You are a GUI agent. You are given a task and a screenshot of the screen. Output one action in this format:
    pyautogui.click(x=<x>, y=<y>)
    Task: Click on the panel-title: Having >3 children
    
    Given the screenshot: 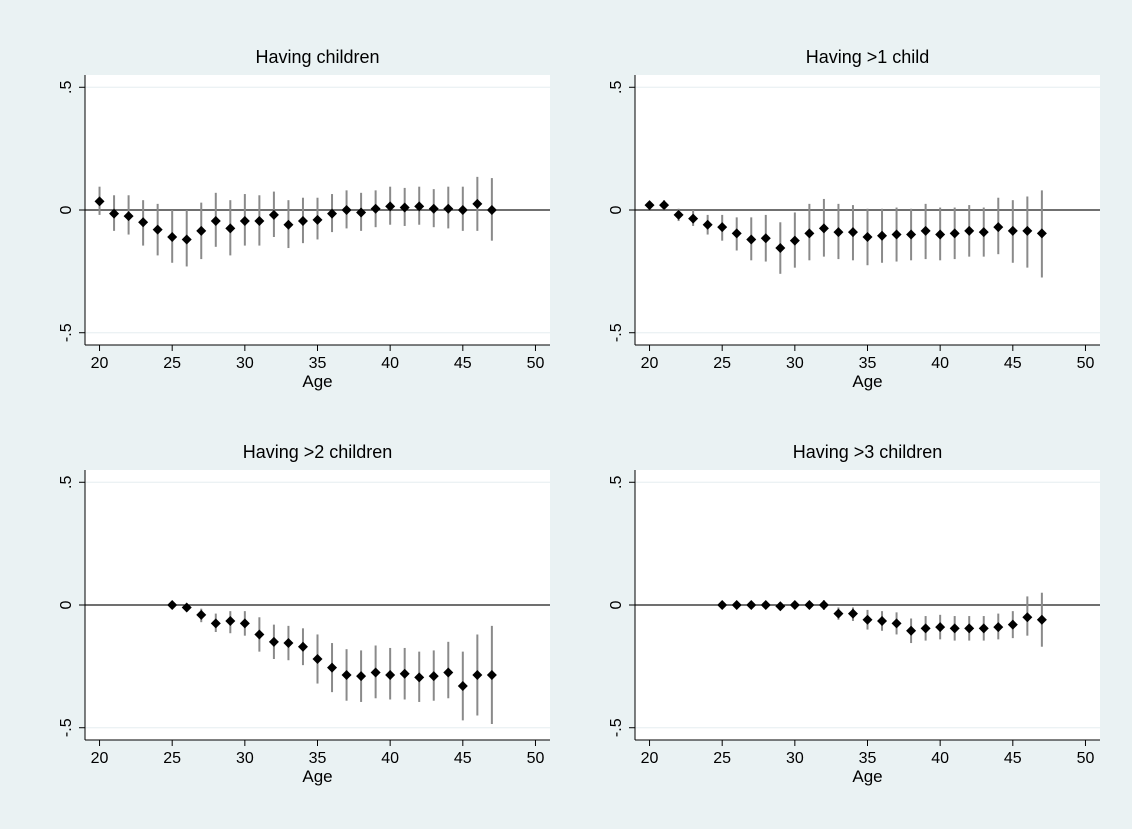 What is the action you would take?
    pyautogui.click(x=868, y=452)
    